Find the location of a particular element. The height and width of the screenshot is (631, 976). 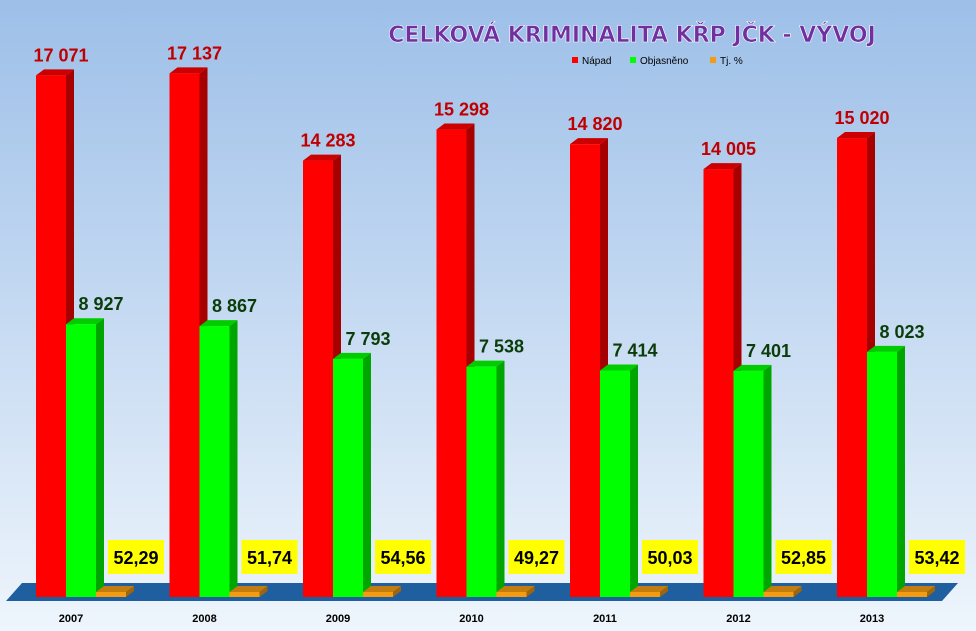

x-tick-label: 2013 is located at coordinates (872, 619).